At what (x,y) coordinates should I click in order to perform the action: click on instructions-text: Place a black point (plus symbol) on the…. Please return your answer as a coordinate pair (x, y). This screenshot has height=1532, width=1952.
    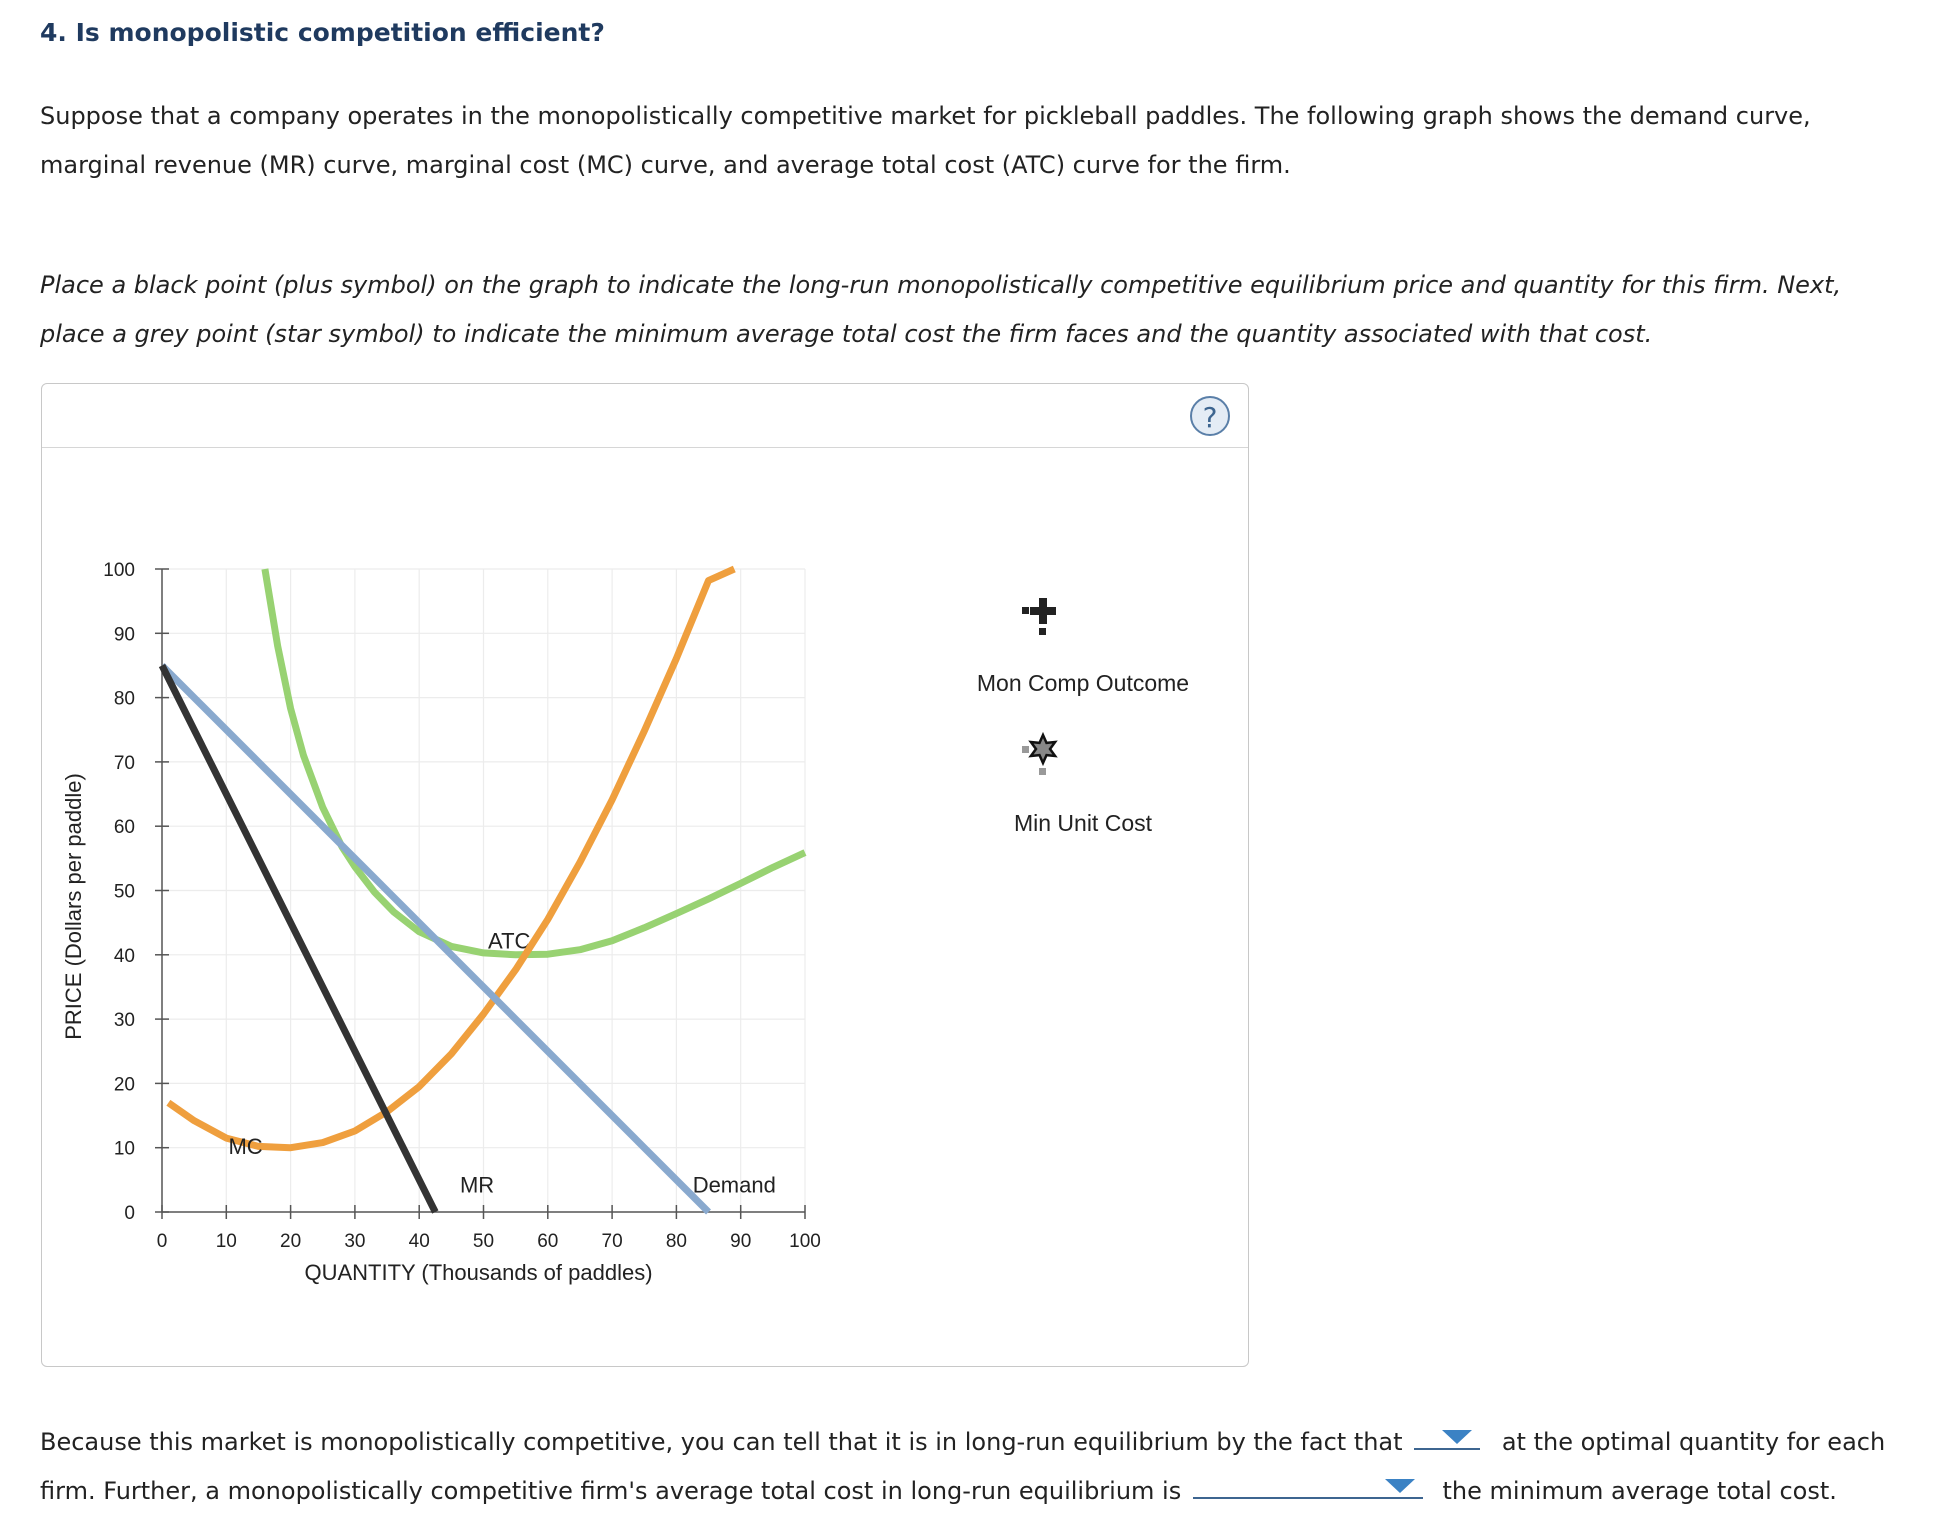
    Looking at the image, I should click on (980, 310).